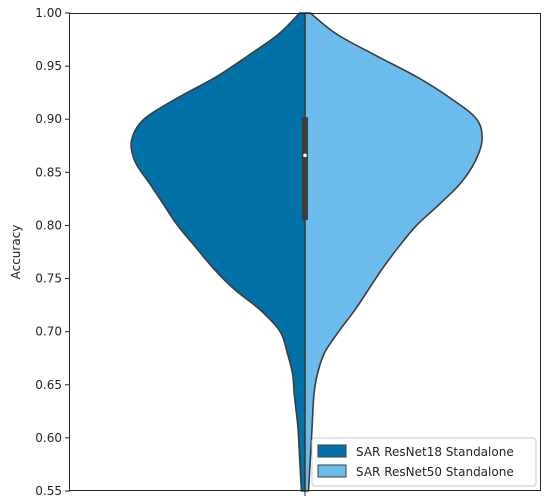 Image resolution: width=550 pixels, height=502 pixels. What do you see at coordinates (48, 332) in the screenshot?
I see `y-tick-label: 0.70` at bounding box center [48, 332].